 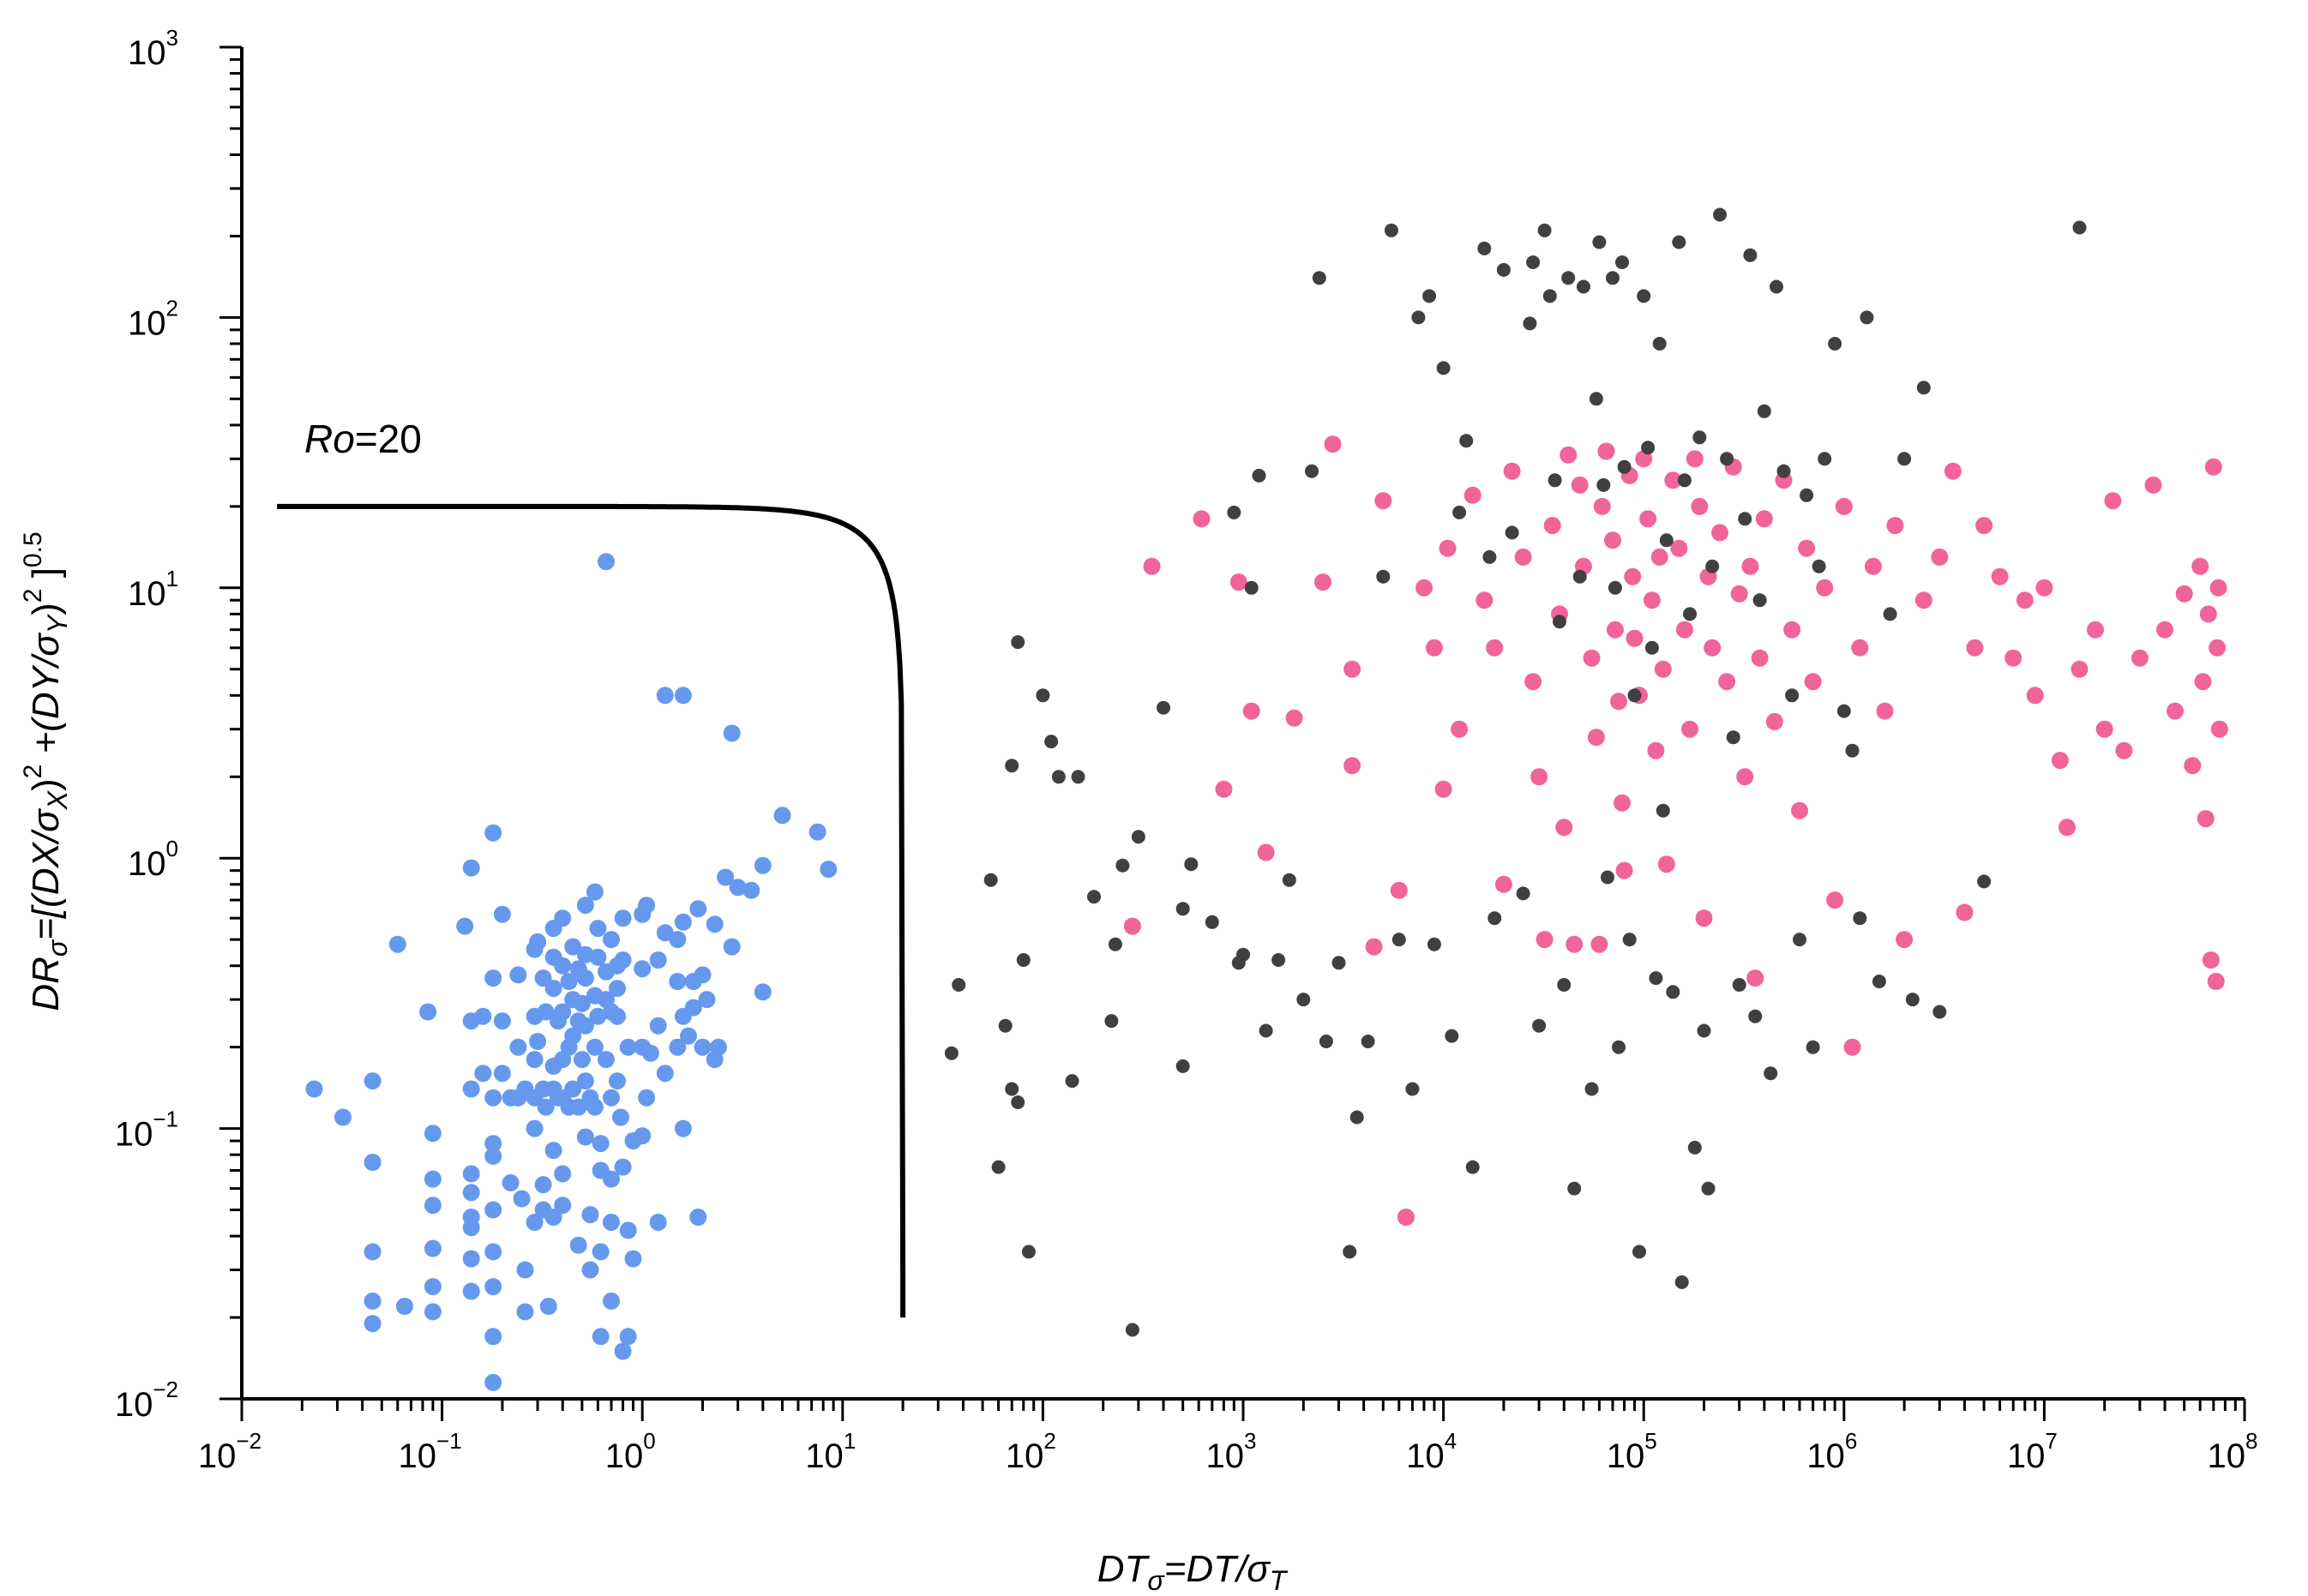 I want to click on x-tick-label: 10⁵, so click(x=1632, y=1451).